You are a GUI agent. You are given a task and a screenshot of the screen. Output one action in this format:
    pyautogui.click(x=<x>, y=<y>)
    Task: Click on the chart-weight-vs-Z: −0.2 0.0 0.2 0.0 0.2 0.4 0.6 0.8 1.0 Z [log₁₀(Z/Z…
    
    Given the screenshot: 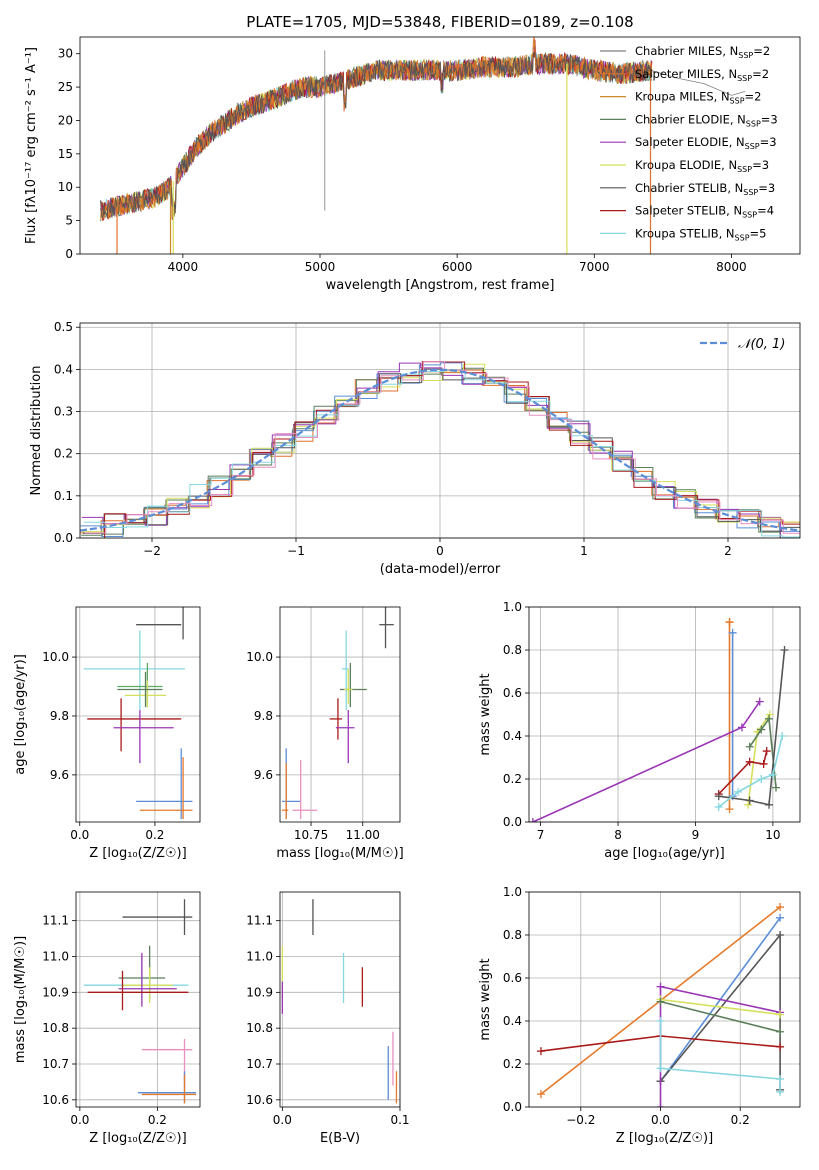 What is the action you would take?
    pyautogui.click(x=639, y=1015)
    